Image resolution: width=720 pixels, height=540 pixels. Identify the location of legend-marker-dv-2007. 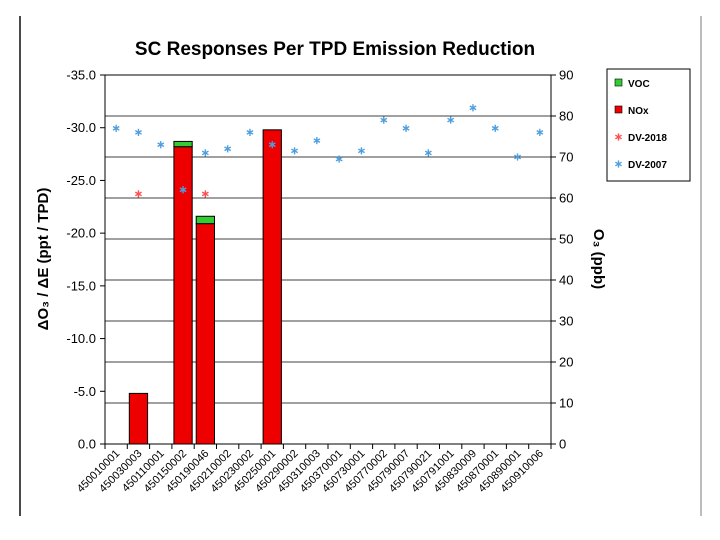
(618, 164).